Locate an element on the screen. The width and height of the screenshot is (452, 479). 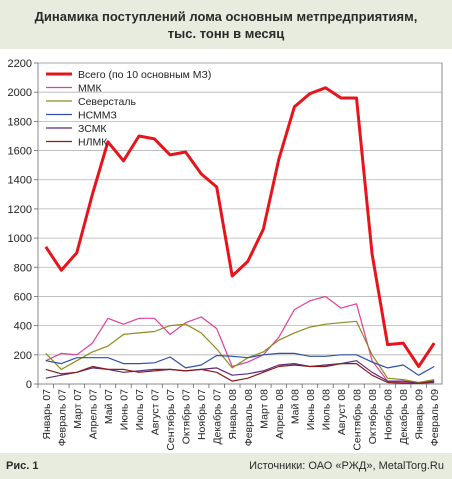
x-tick-label: Март 07 is located at coordinates (78, 409).